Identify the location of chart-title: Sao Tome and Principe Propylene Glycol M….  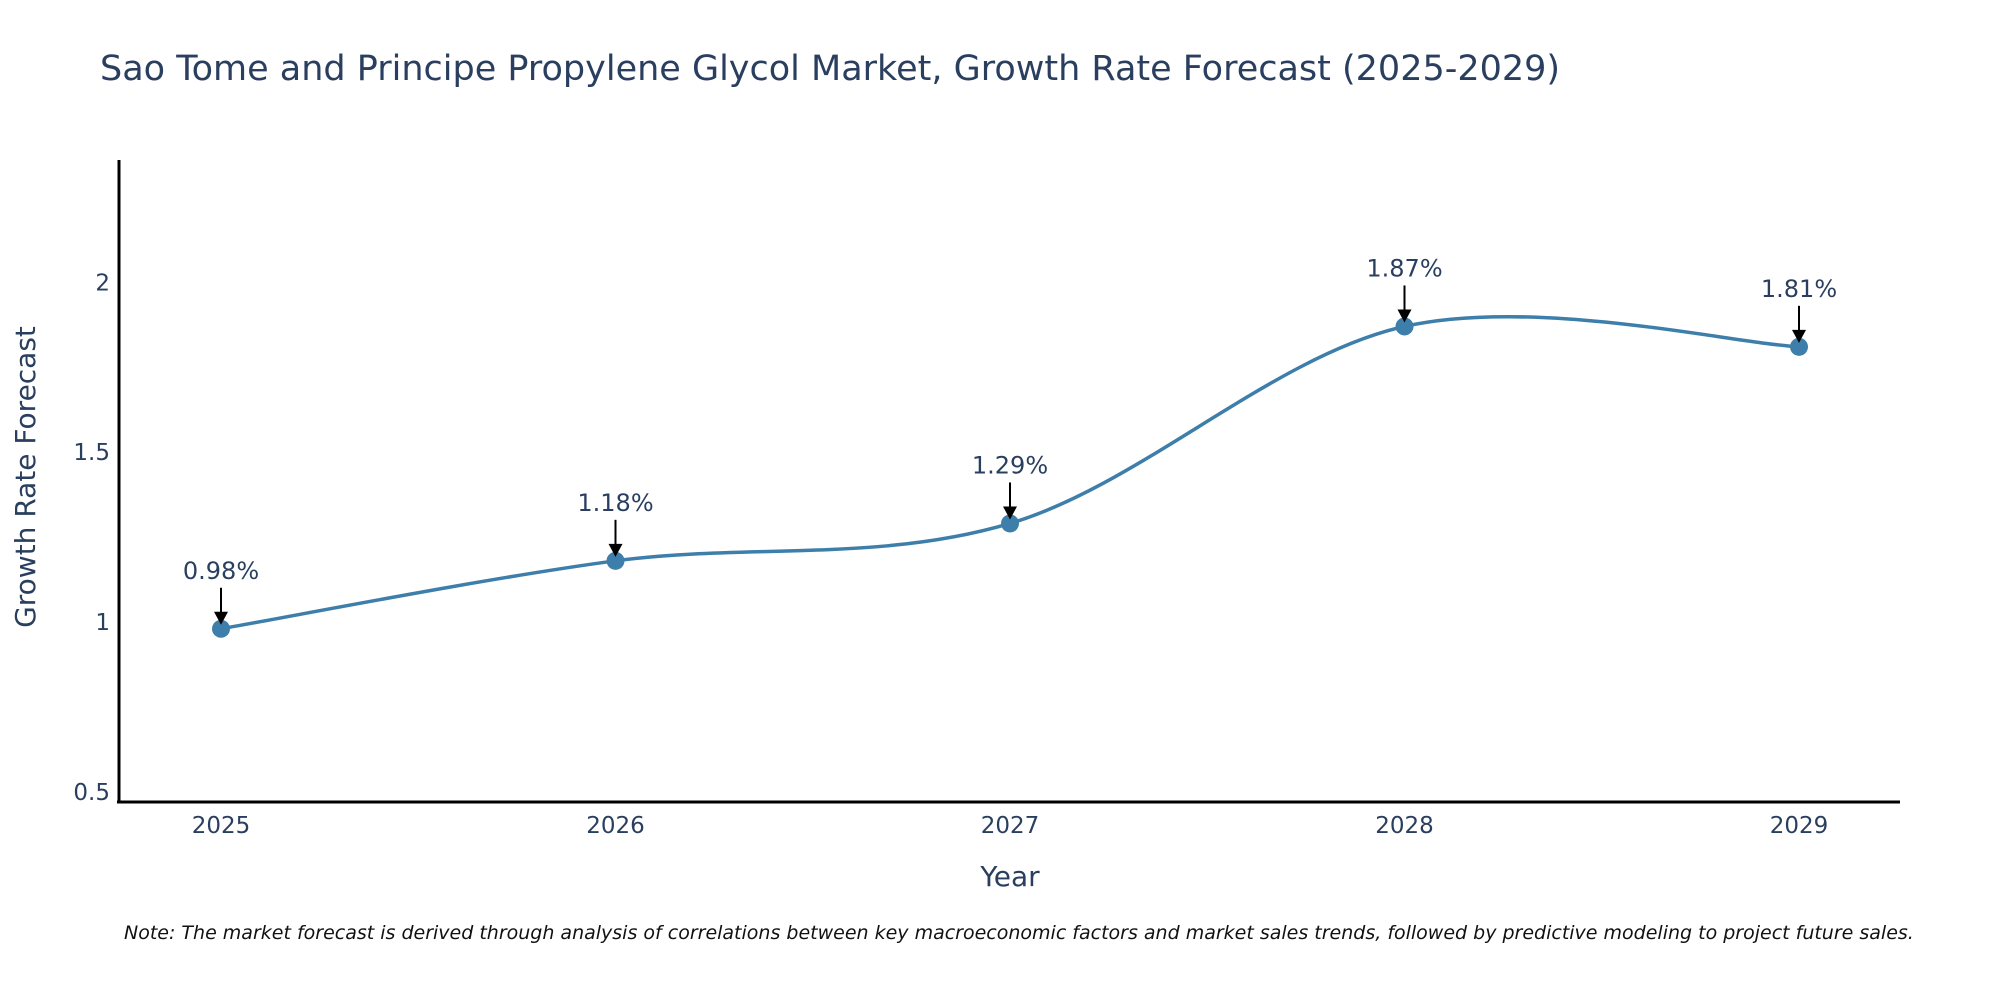
(830, 69).